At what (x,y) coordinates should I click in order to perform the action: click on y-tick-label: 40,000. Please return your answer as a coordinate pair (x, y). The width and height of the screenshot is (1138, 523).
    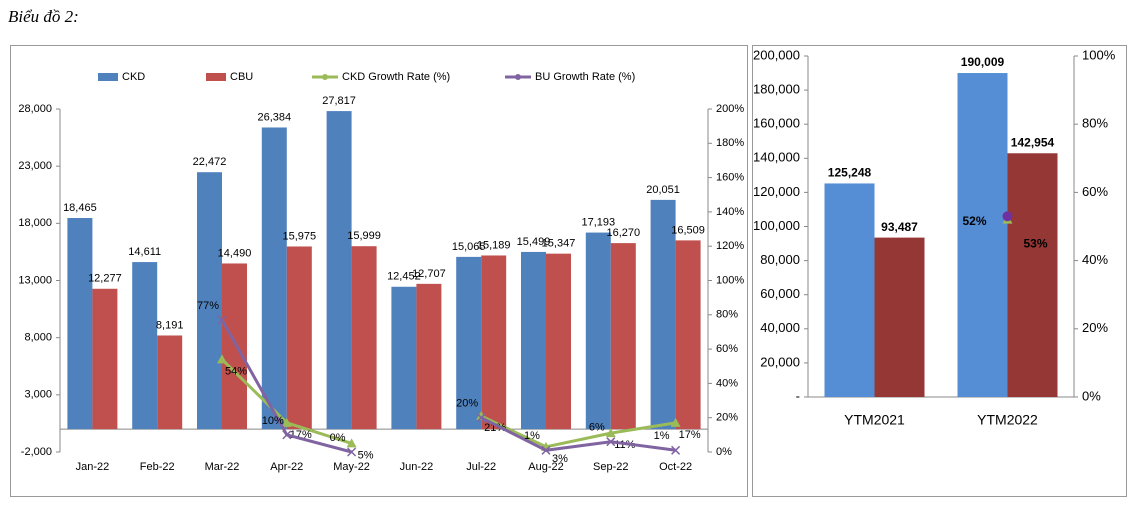
    Looking at the image, I should click on (780, 327).